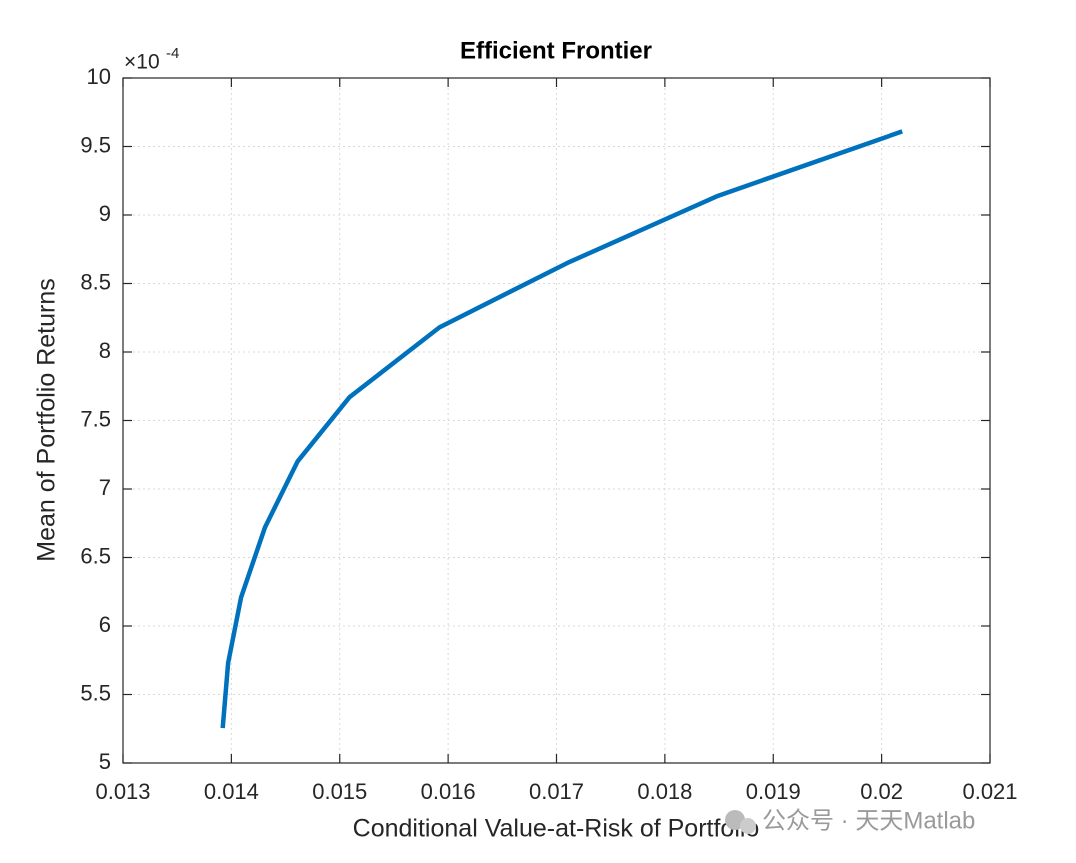 This screenshot has height=863, width=1076. I want to click on y-tick-label: 6, so click(105, 624).